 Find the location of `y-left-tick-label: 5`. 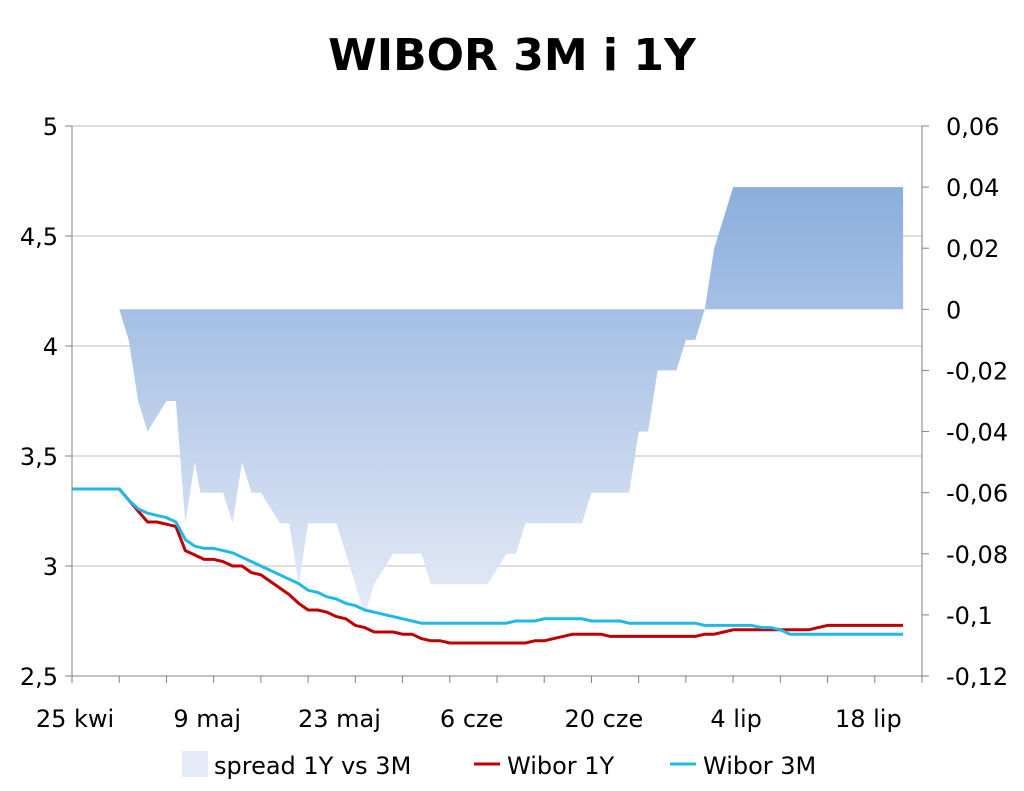

y-left-tick-label: 5 is located at coordinates (50, 127).